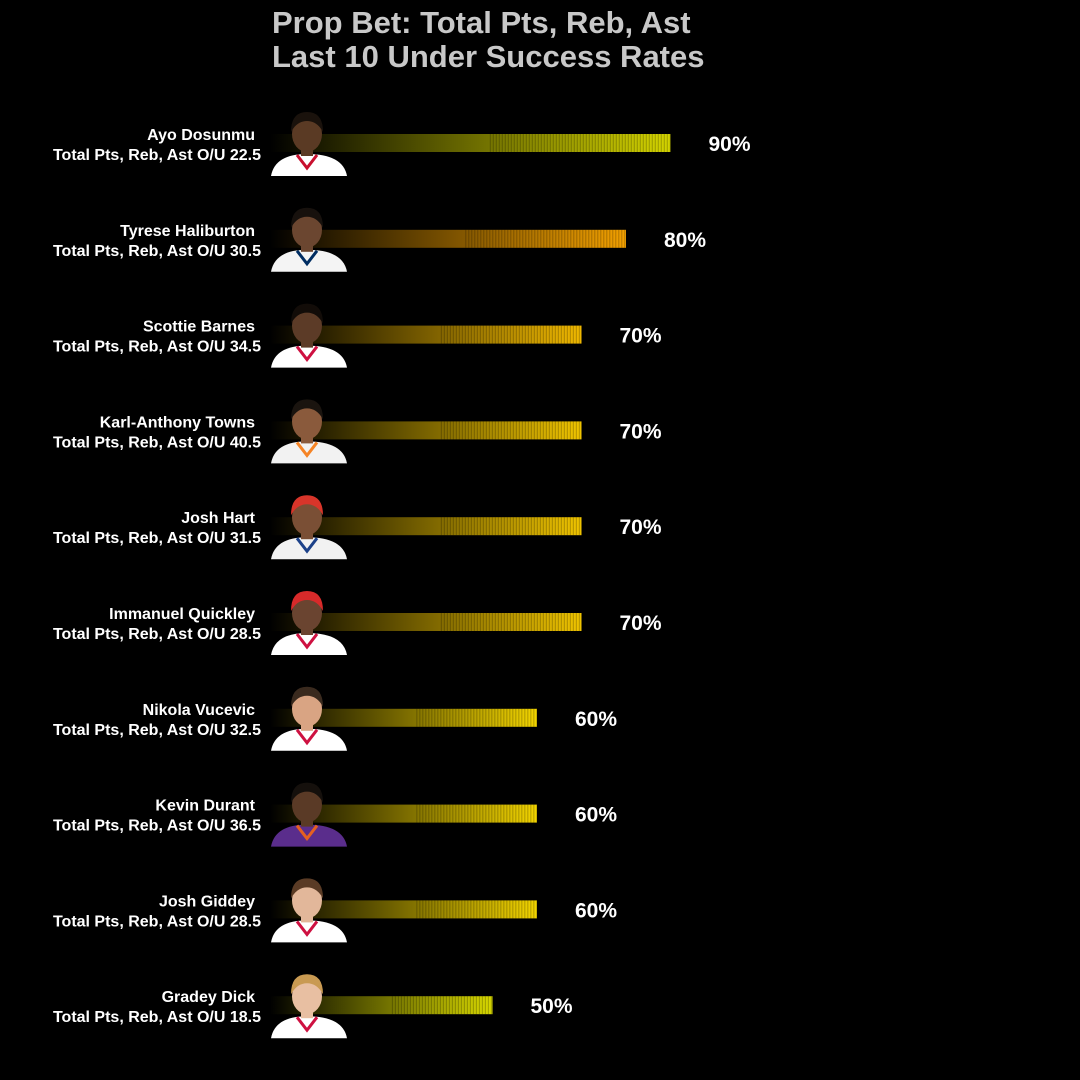 The width and height of the screenshot is (1080, 1080). I want to click on data-label: 80%, so click(685, 240).